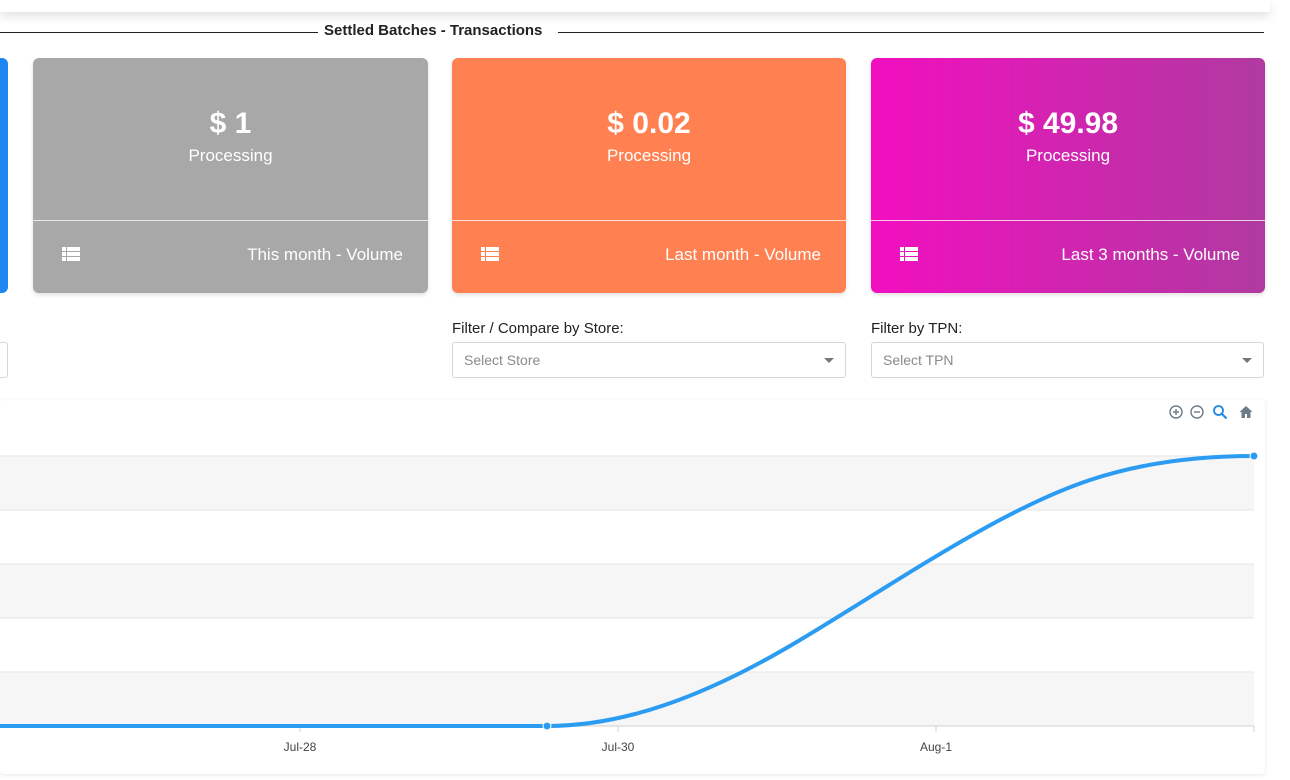 The image size is (1290, 780). I want to click on zoom-selection-icon, so click(1220, 412).